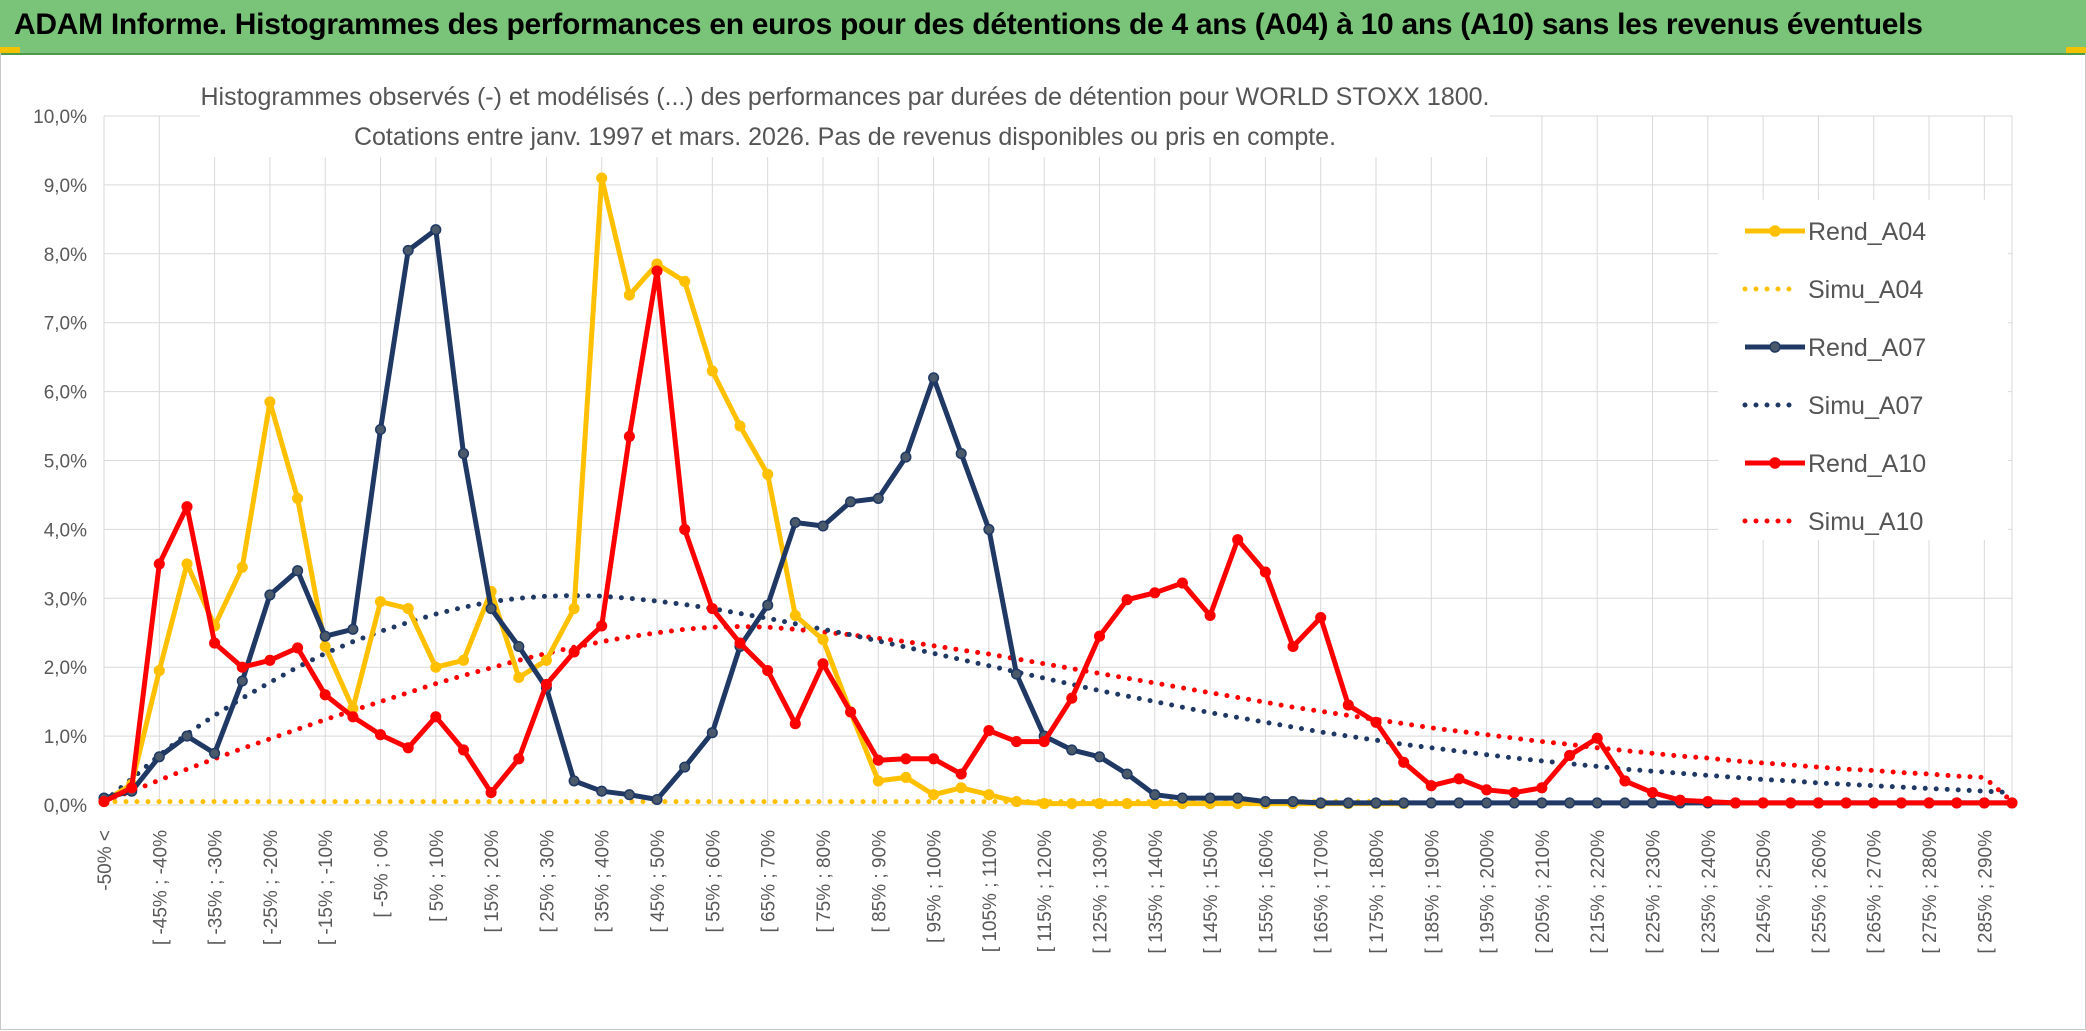 This screenshot has height=1031, width=2086. Describe the element at coordinates (271, 887) in the screenshot. I see `x-tick-label: [ -25% ; -20%` at that location.